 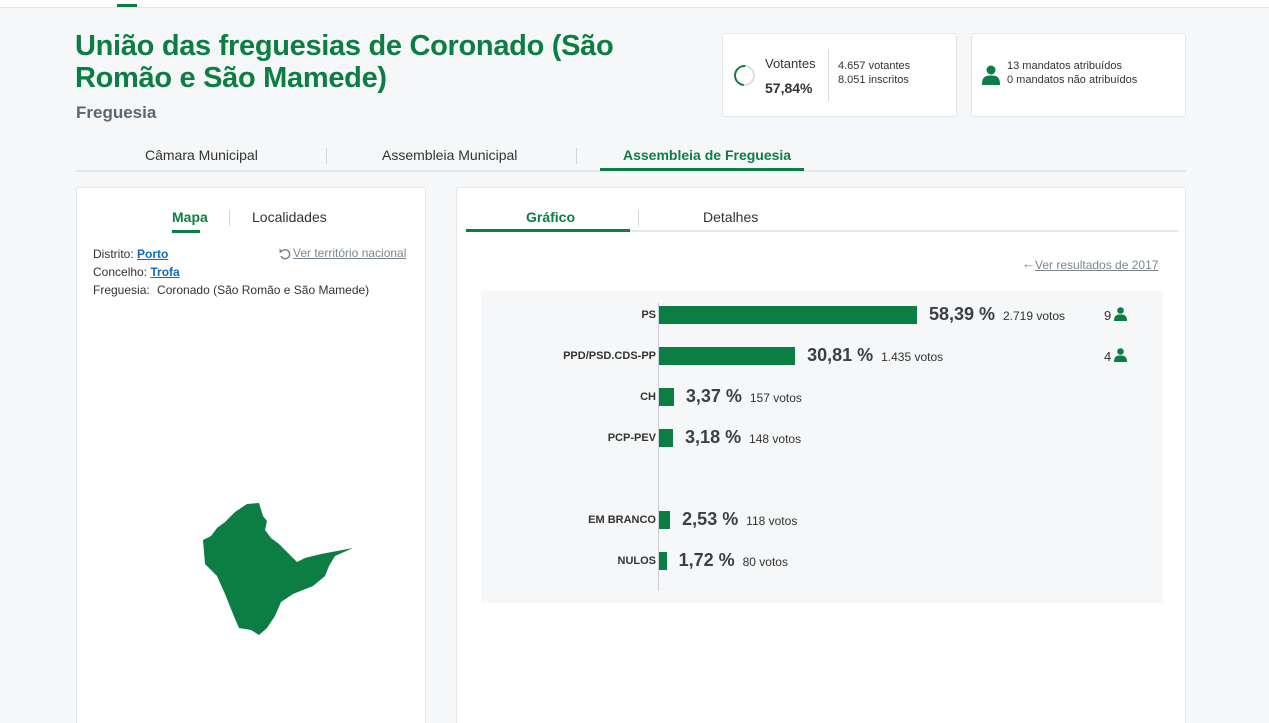 What do you see at coordinates (775, 439) in the screenshot?
I see `votes-label: 148 votos` at bounding box center [775, 439].